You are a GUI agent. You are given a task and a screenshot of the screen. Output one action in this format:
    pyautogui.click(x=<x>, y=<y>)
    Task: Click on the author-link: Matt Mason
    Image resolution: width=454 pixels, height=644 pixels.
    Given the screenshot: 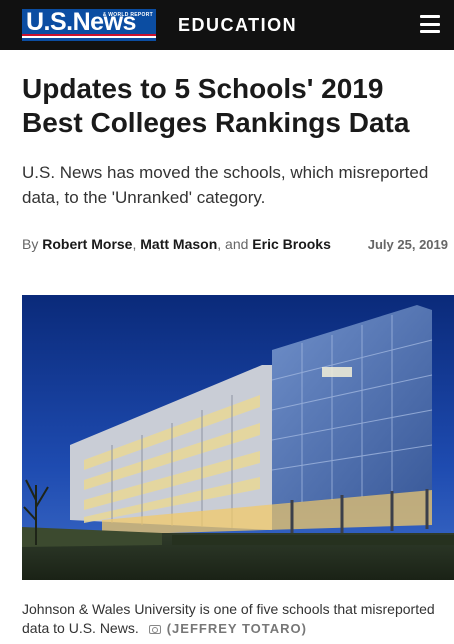 What is the action you would take?
    pyautogui.click(x=179, y=244)
    